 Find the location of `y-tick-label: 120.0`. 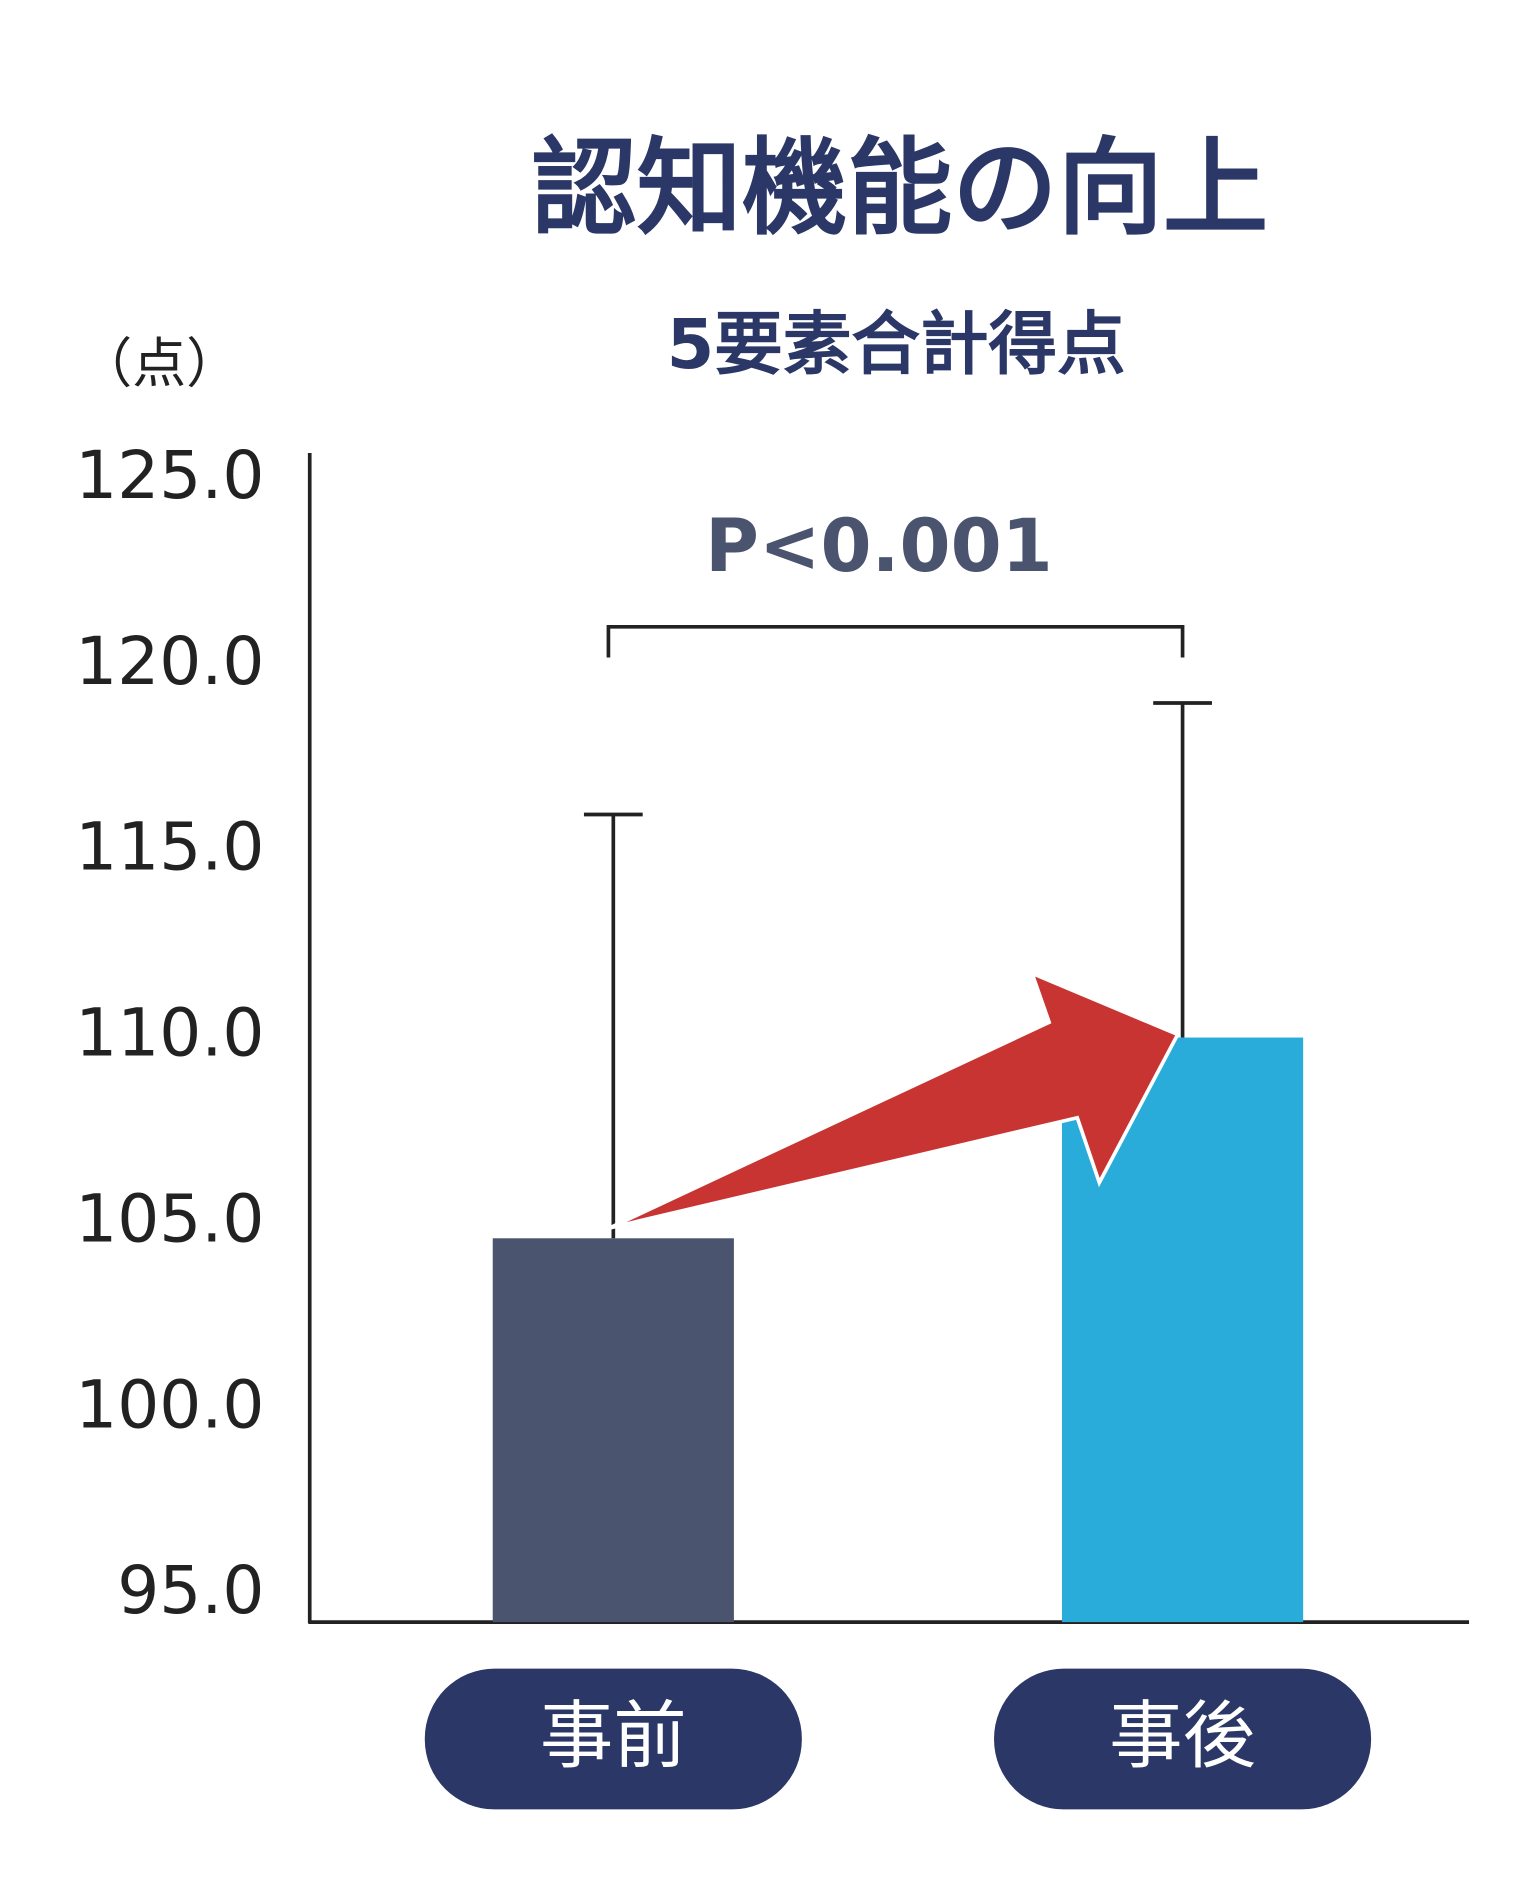

y-tick-label: 120.0 is located at coordinates (169, 661).